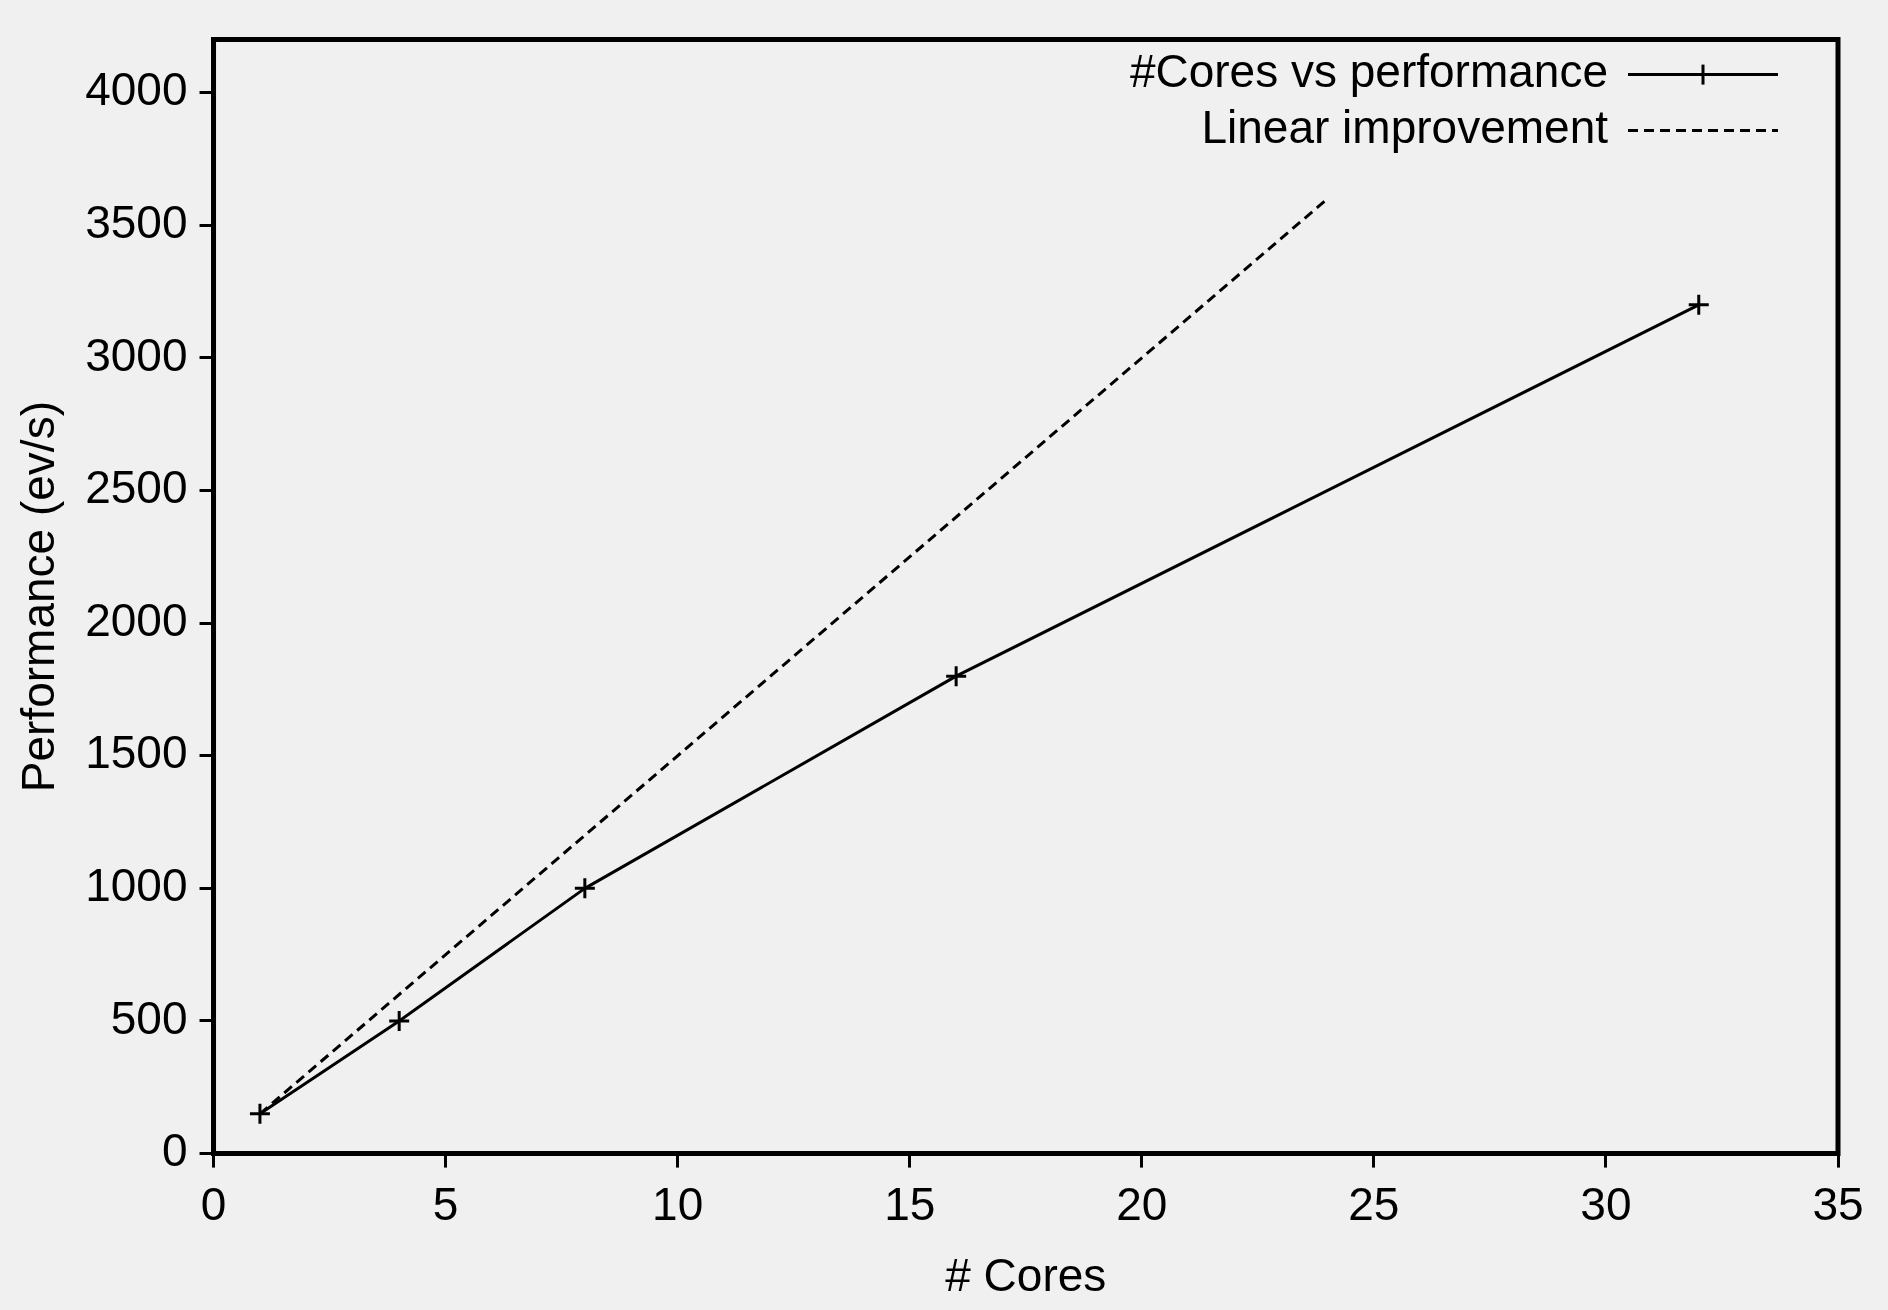 The image size is (1888, 1310). Describe the element at coordinates (1405, 127) in the screenshot. I see `legend-label: Linear improvement` at that location.